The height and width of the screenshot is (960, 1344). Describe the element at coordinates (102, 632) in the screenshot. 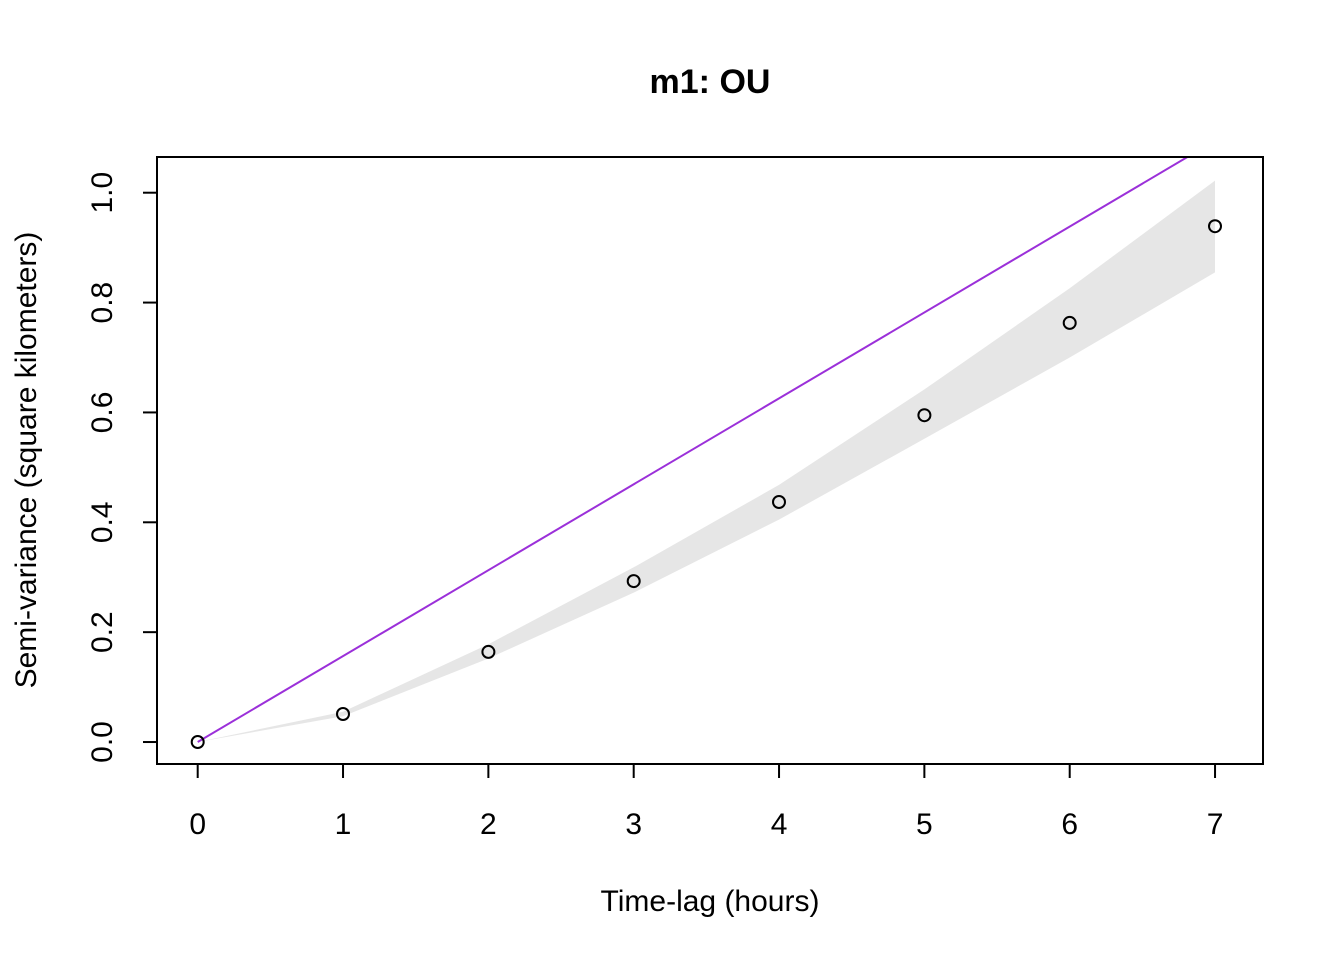

I see `y-tick-label: 0.2` at that location.